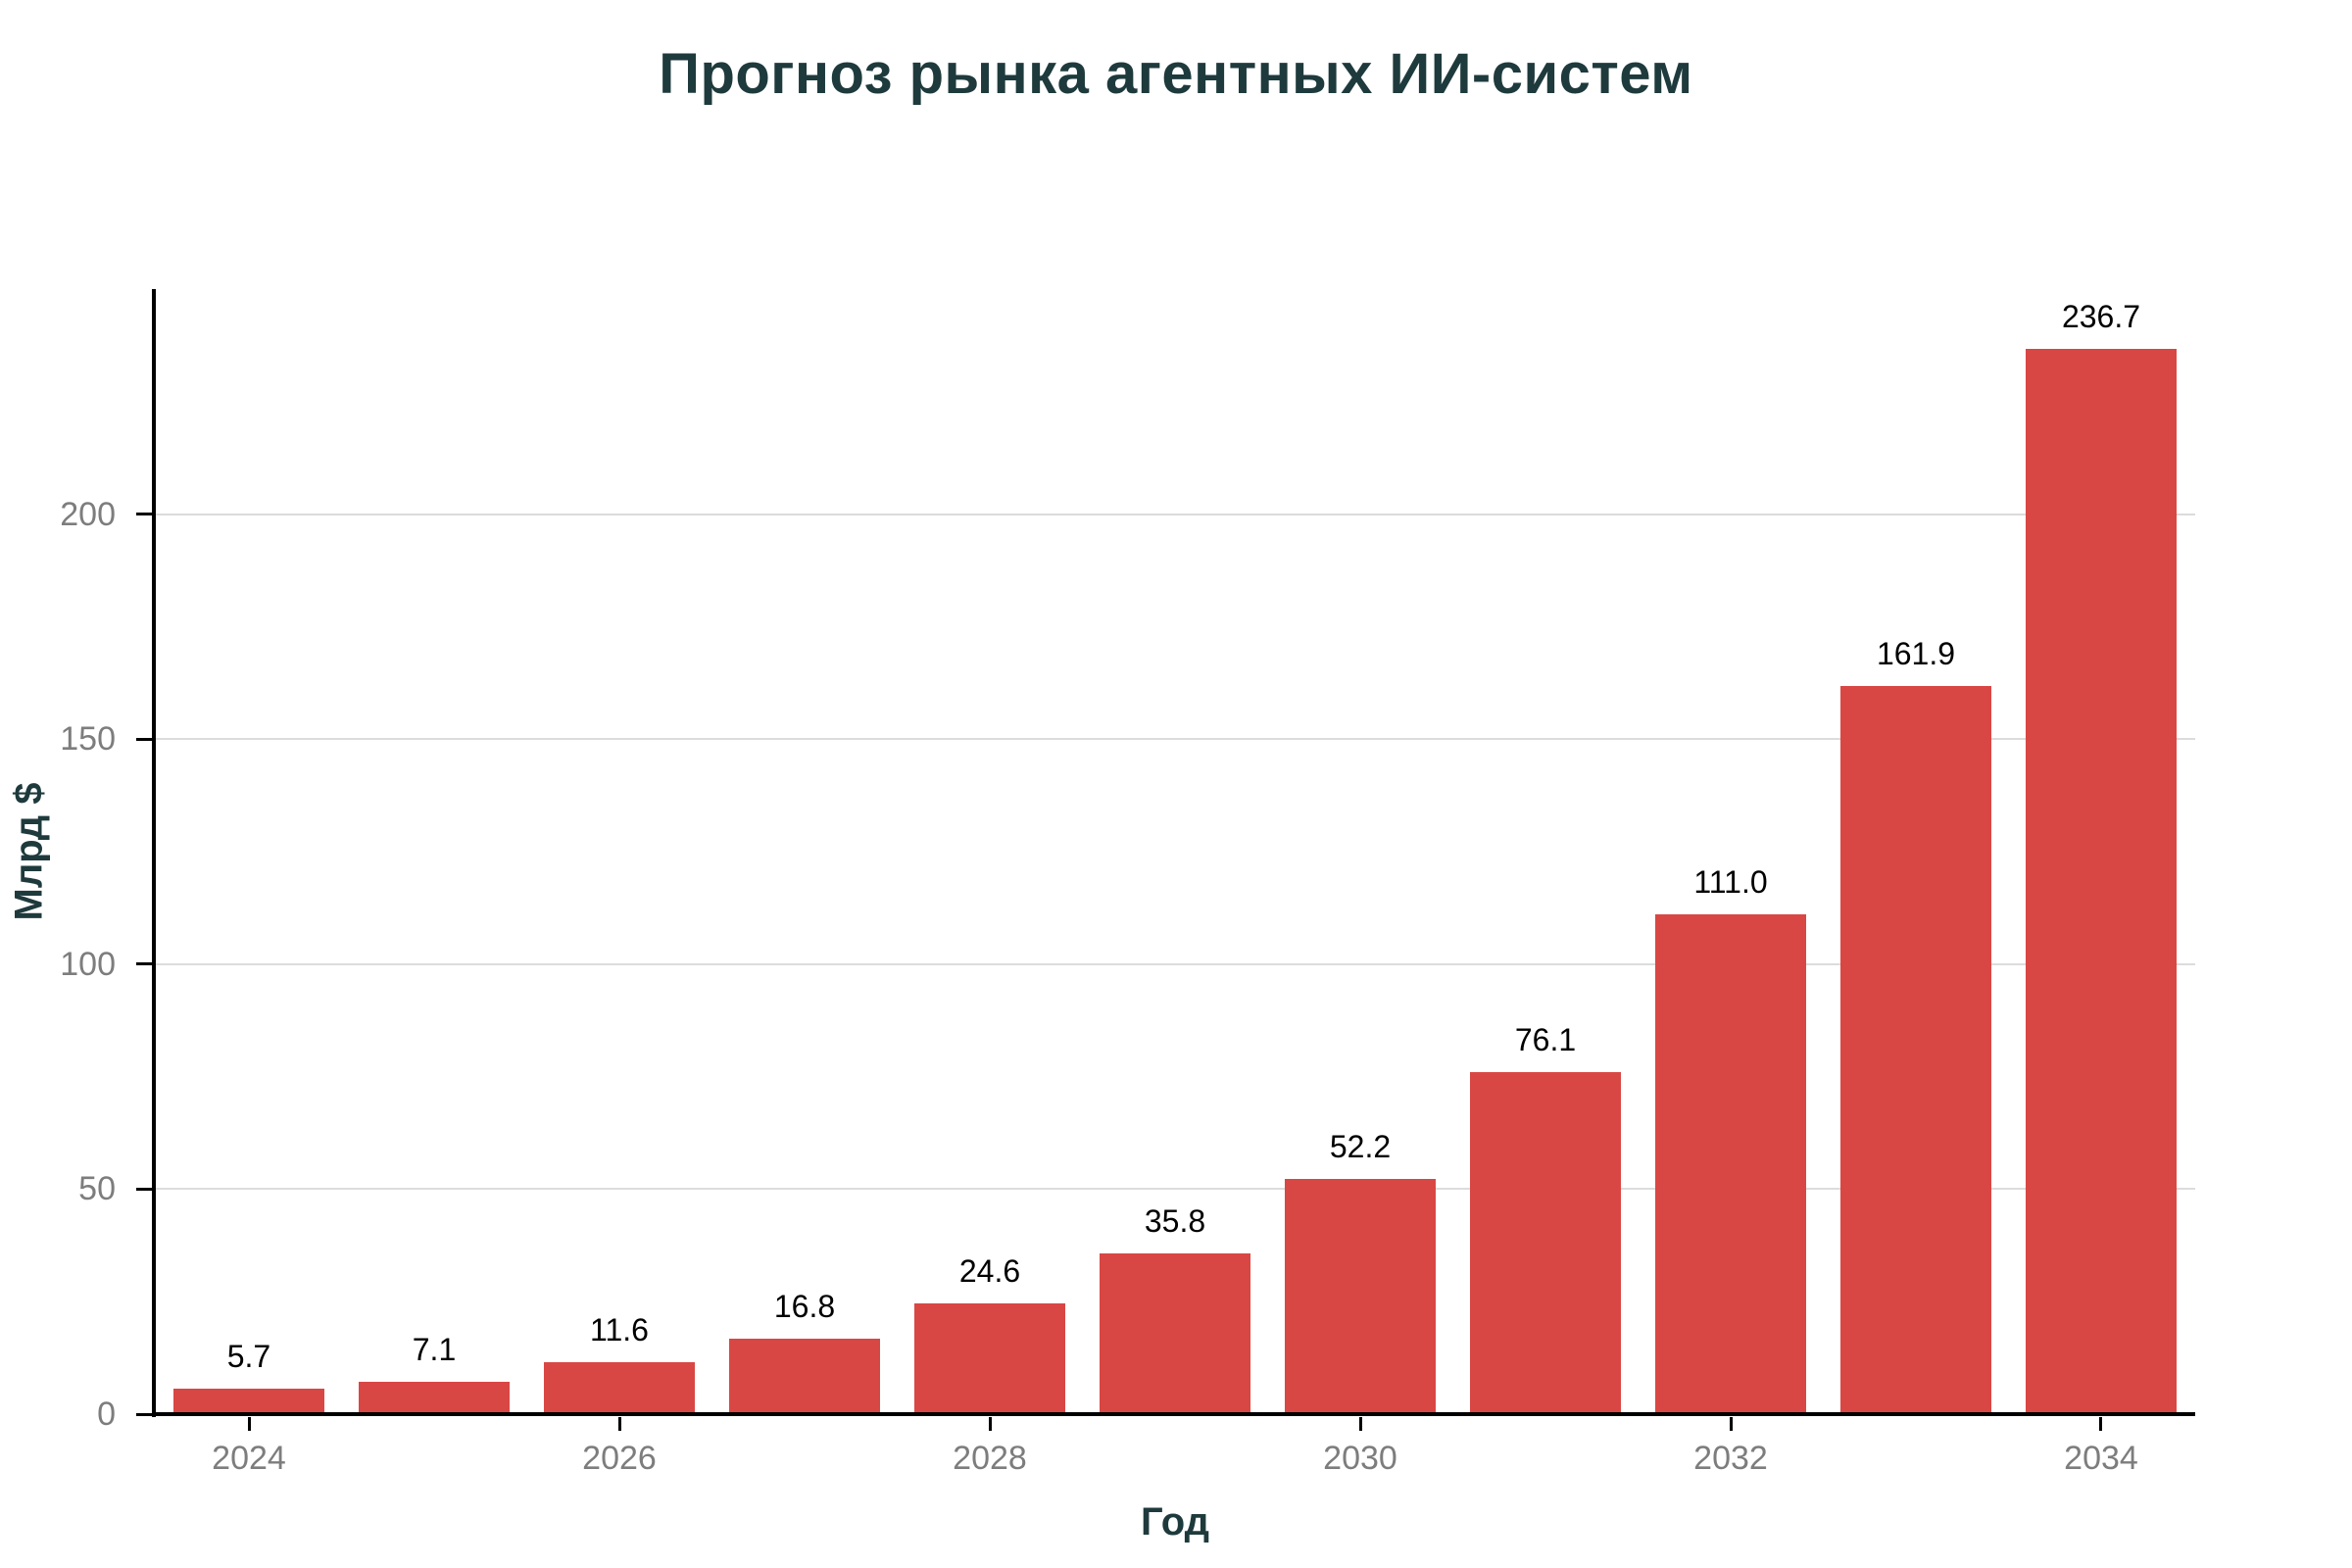  What do you see at coordinates (804, 1351) in the screenshot?
I see `bar-2027: 16.8` at bounding box center [804, 1351].